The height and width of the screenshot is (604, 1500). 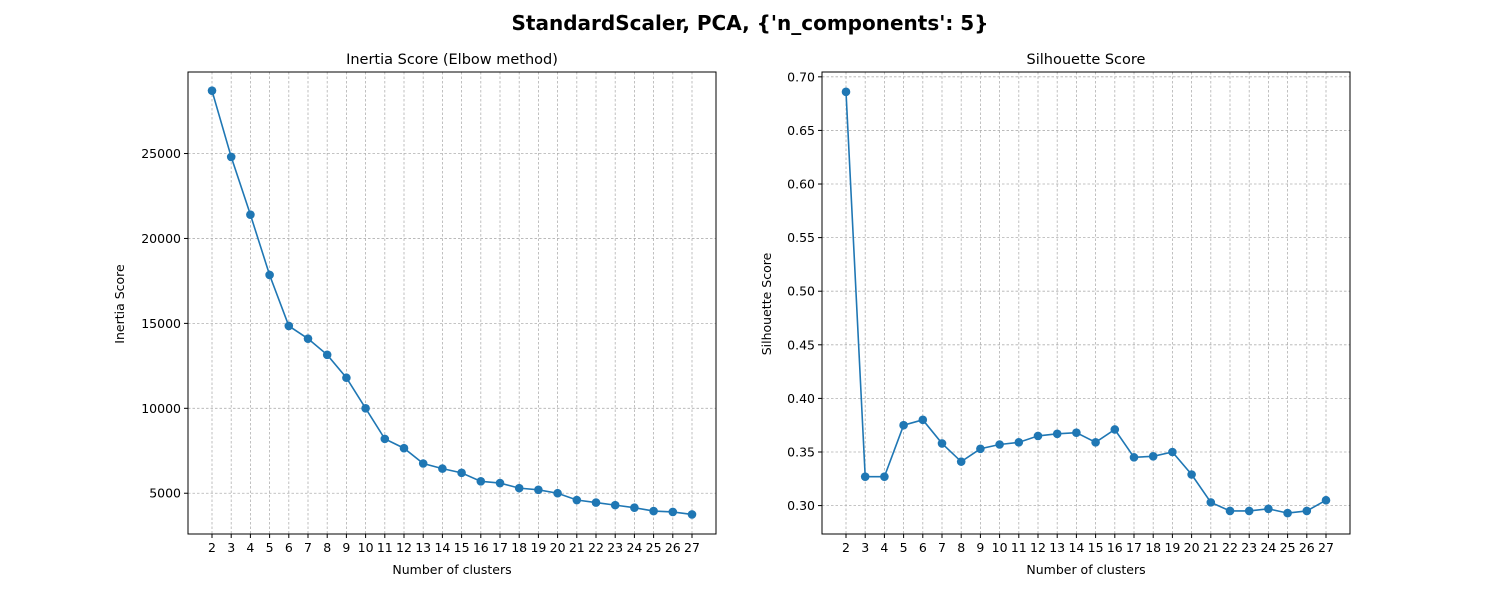 I want to click on silhouette-y-tick-label: 0.35, so click(x=801, y=451).